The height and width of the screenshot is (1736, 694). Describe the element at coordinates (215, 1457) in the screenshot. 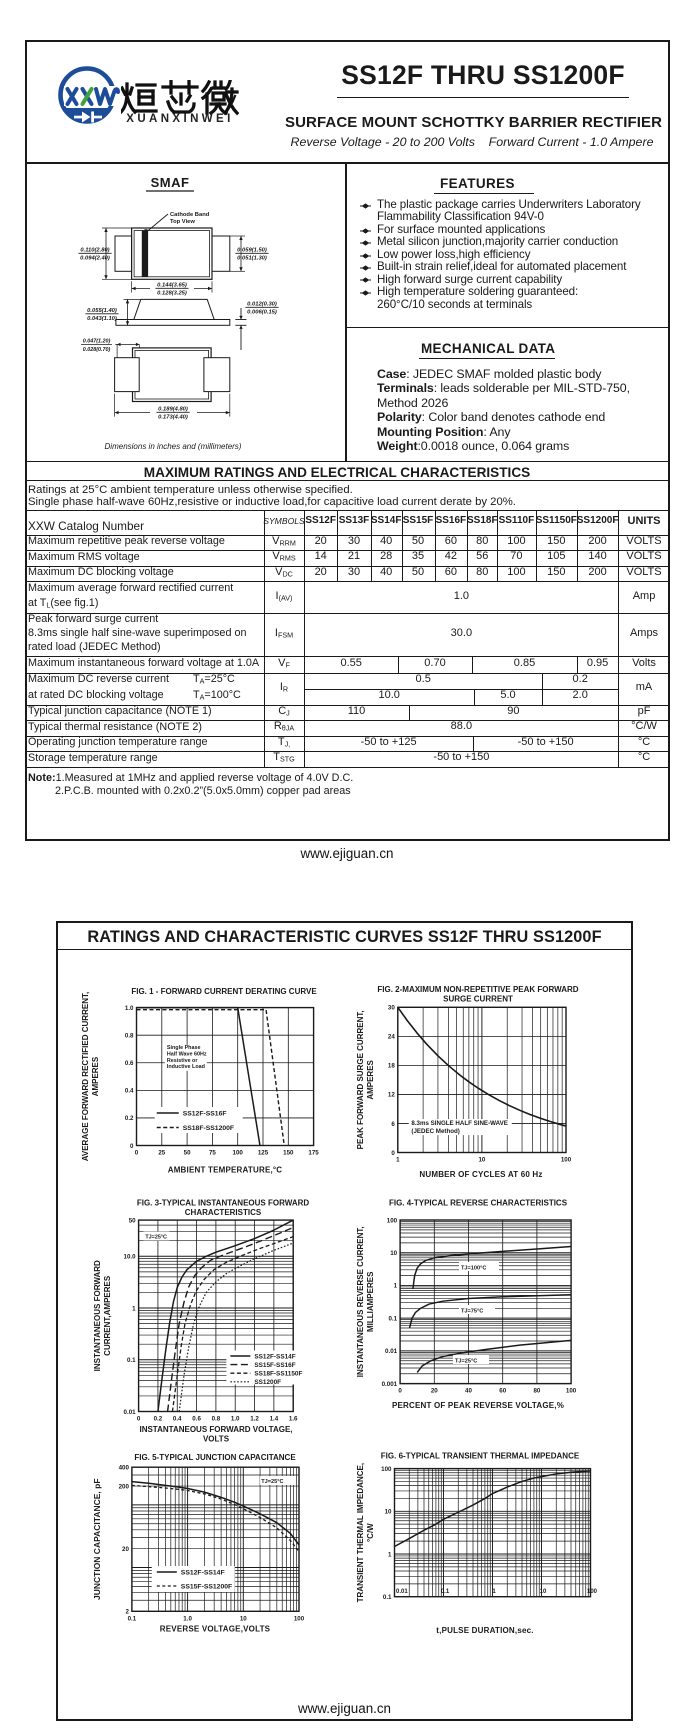

I see `svg-text:FIG. 5-TYPICAL JUNCTION CAPACI: FIG. 5-TYPICAL JUNCTION CAPACITANCE` at that location.